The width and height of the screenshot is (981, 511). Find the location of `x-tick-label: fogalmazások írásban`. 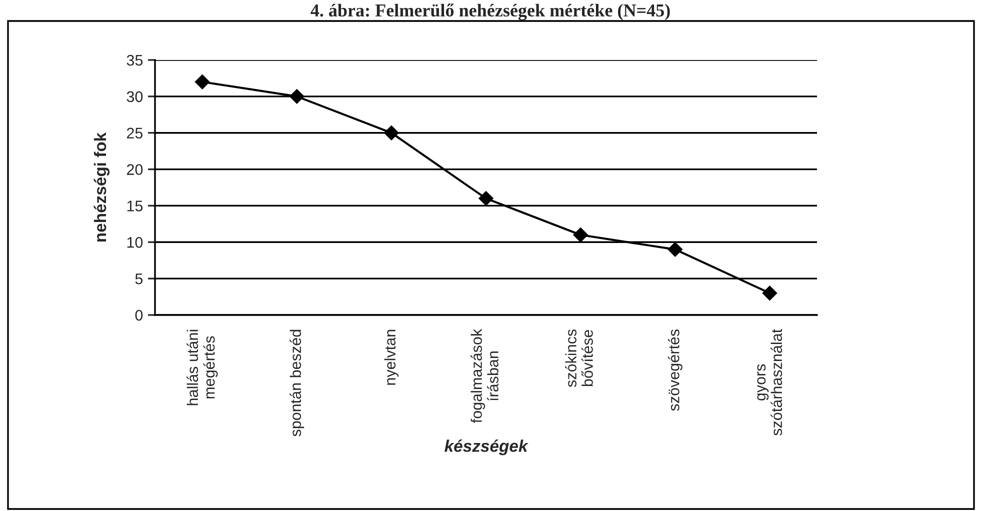

x-tick-label: fogalmazások írásban is located at coordinates (484, 375).